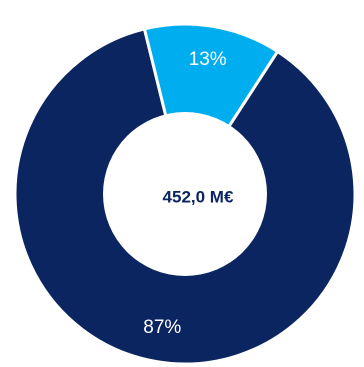 Image resolution: width=364 pixels, height=367 pixels. What do you see at coordinates (198, 196) in the screenshot?
I see `center-total-label: 452,0 M€` at bounding box center [198, 196].